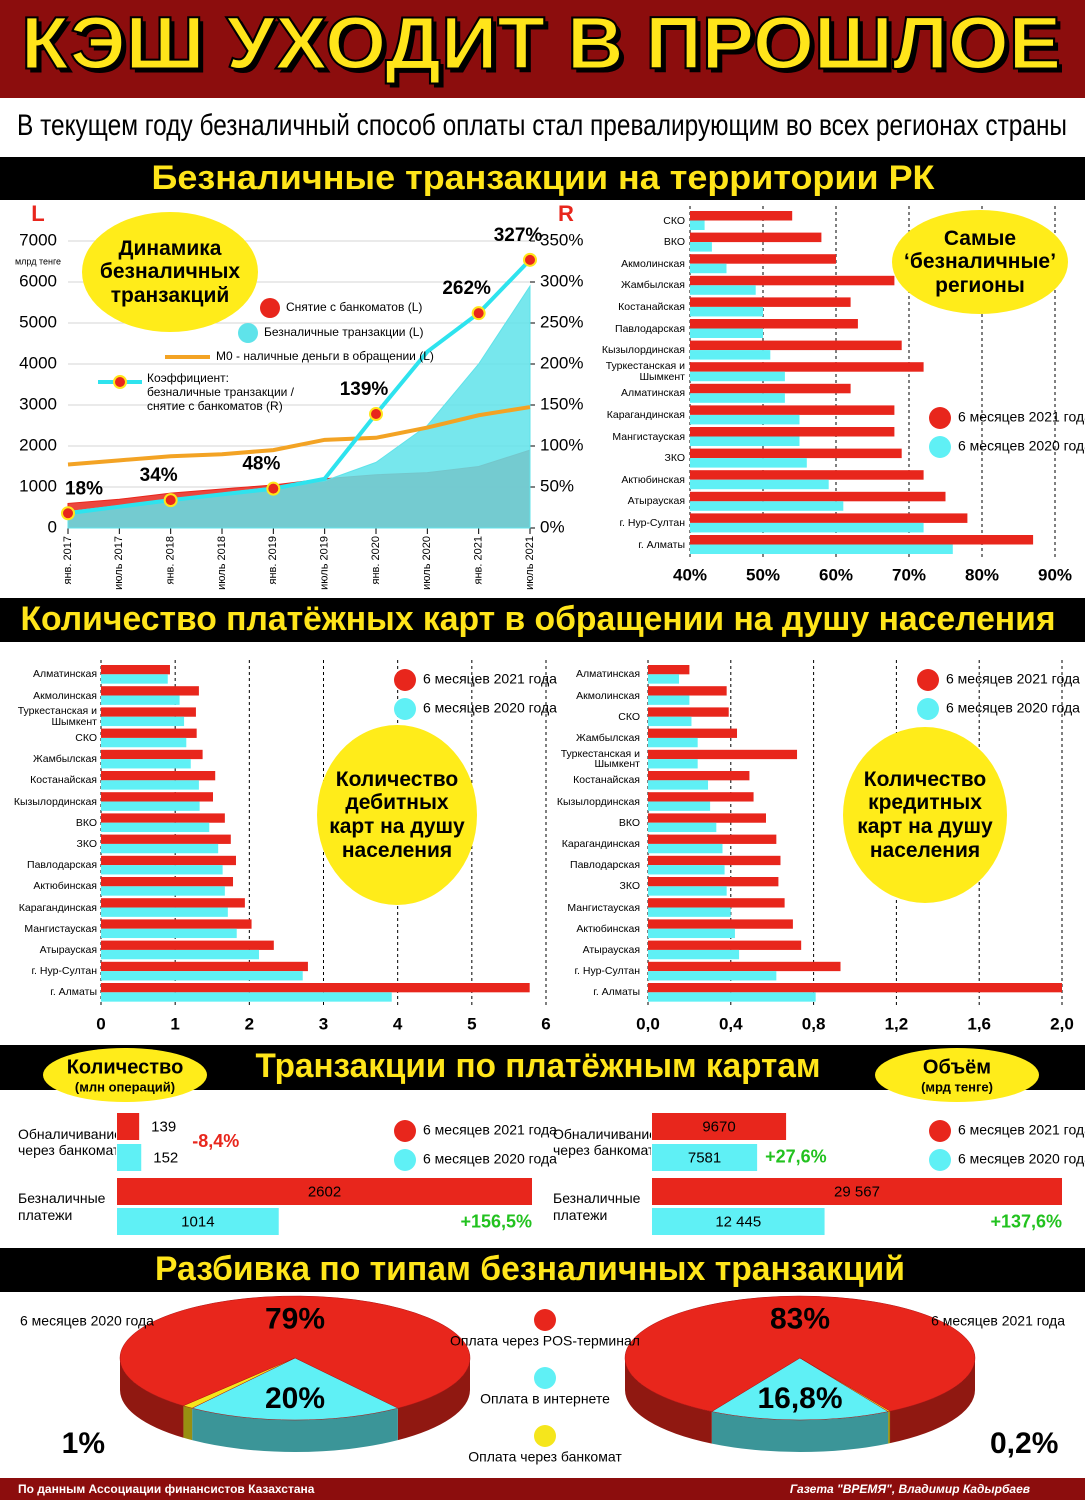 The height and width of the screenshot is (1500, 1085). I want to click on category-label-box: Атырауская, so click(611, 949).